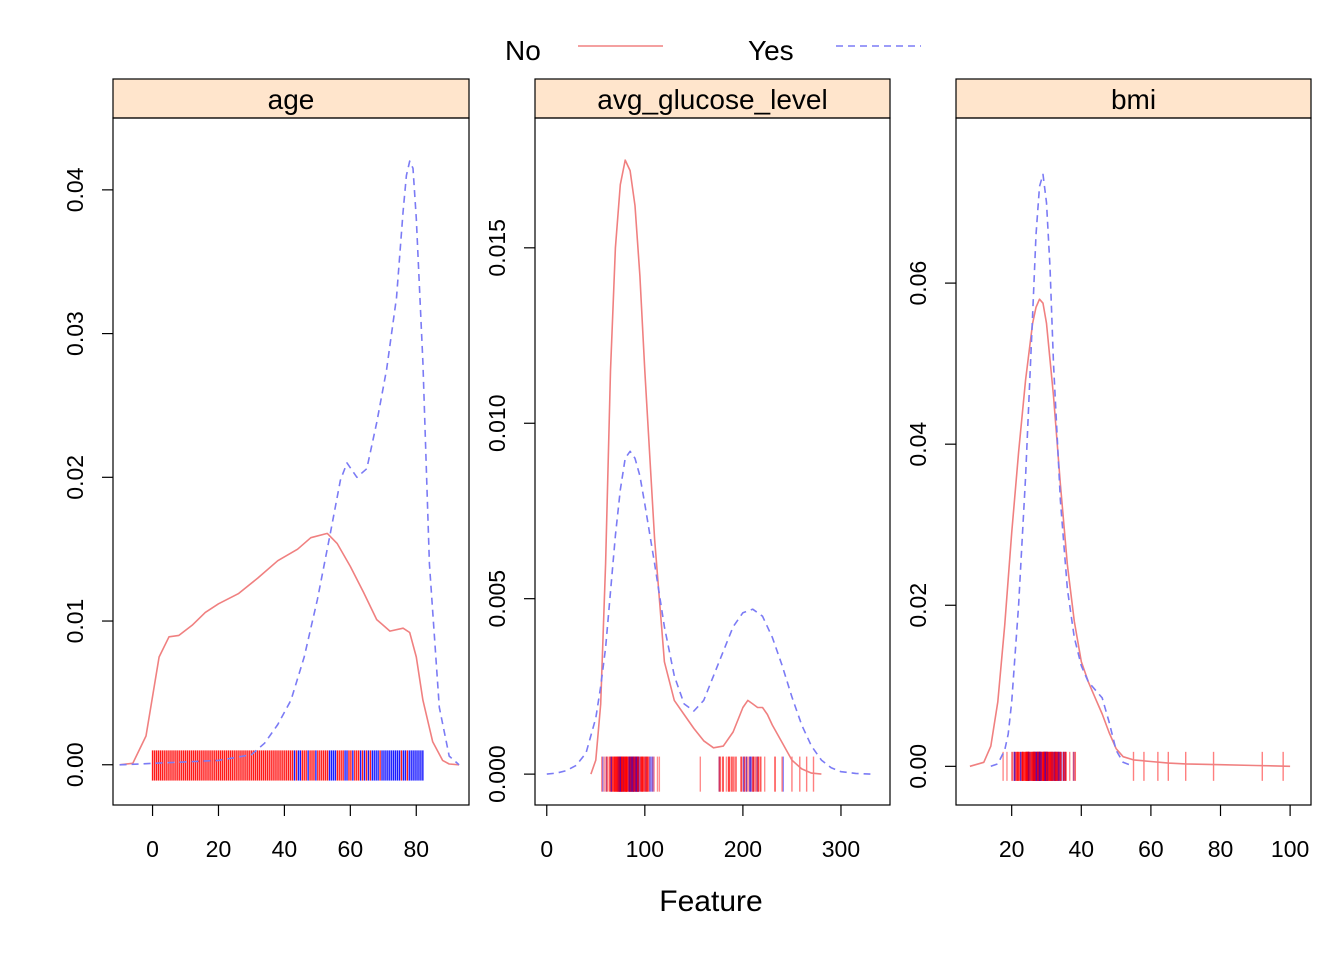 The image size is (1344, 965). Describe the element at coordinates (771, 50) in the screenshot. I see `legend-label-yes: Yes` at that location.